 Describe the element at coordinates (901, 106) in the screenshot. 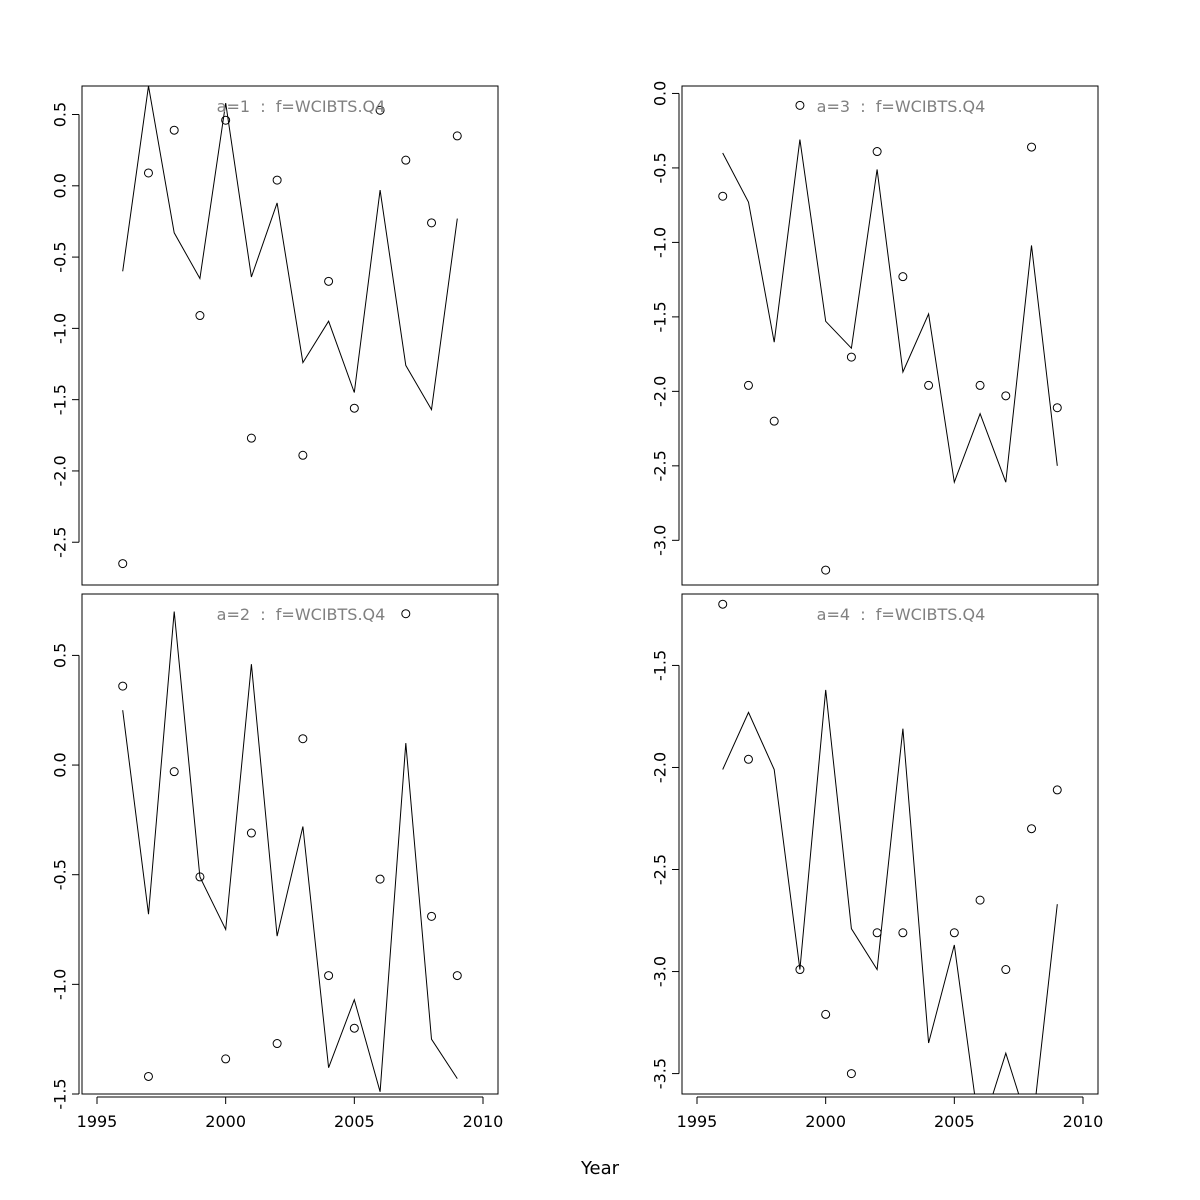

I see `panel-title: a=3 : f=WCIBTS.Q4` at that location.